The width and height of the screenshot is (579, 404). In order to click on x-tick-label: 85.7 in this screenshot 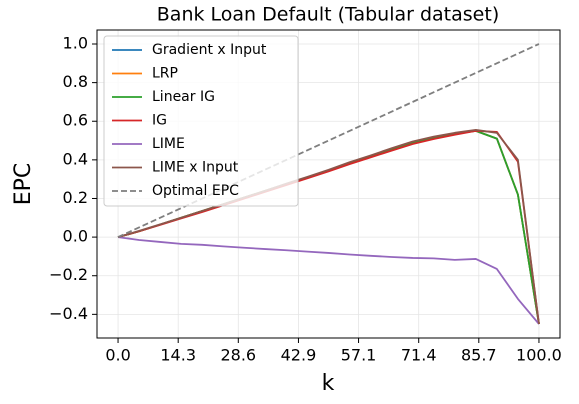, I will do `click(479, 355)`.